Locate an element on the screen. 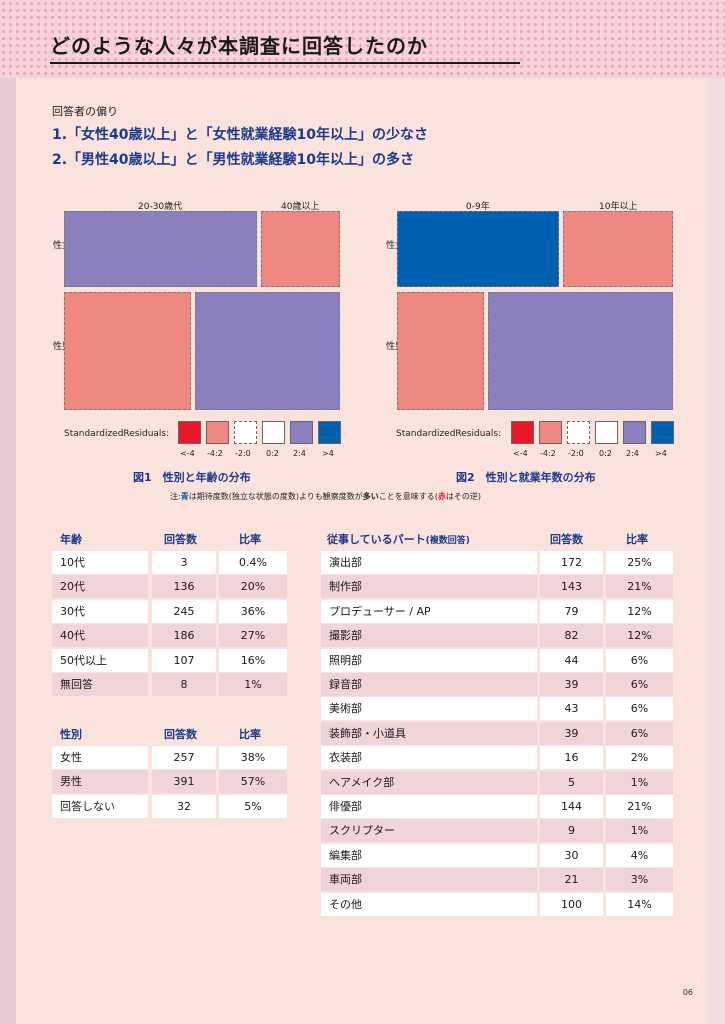  fig2-caption: 図2 性別と就業年数の分布 is located at coordinates (526, 477).